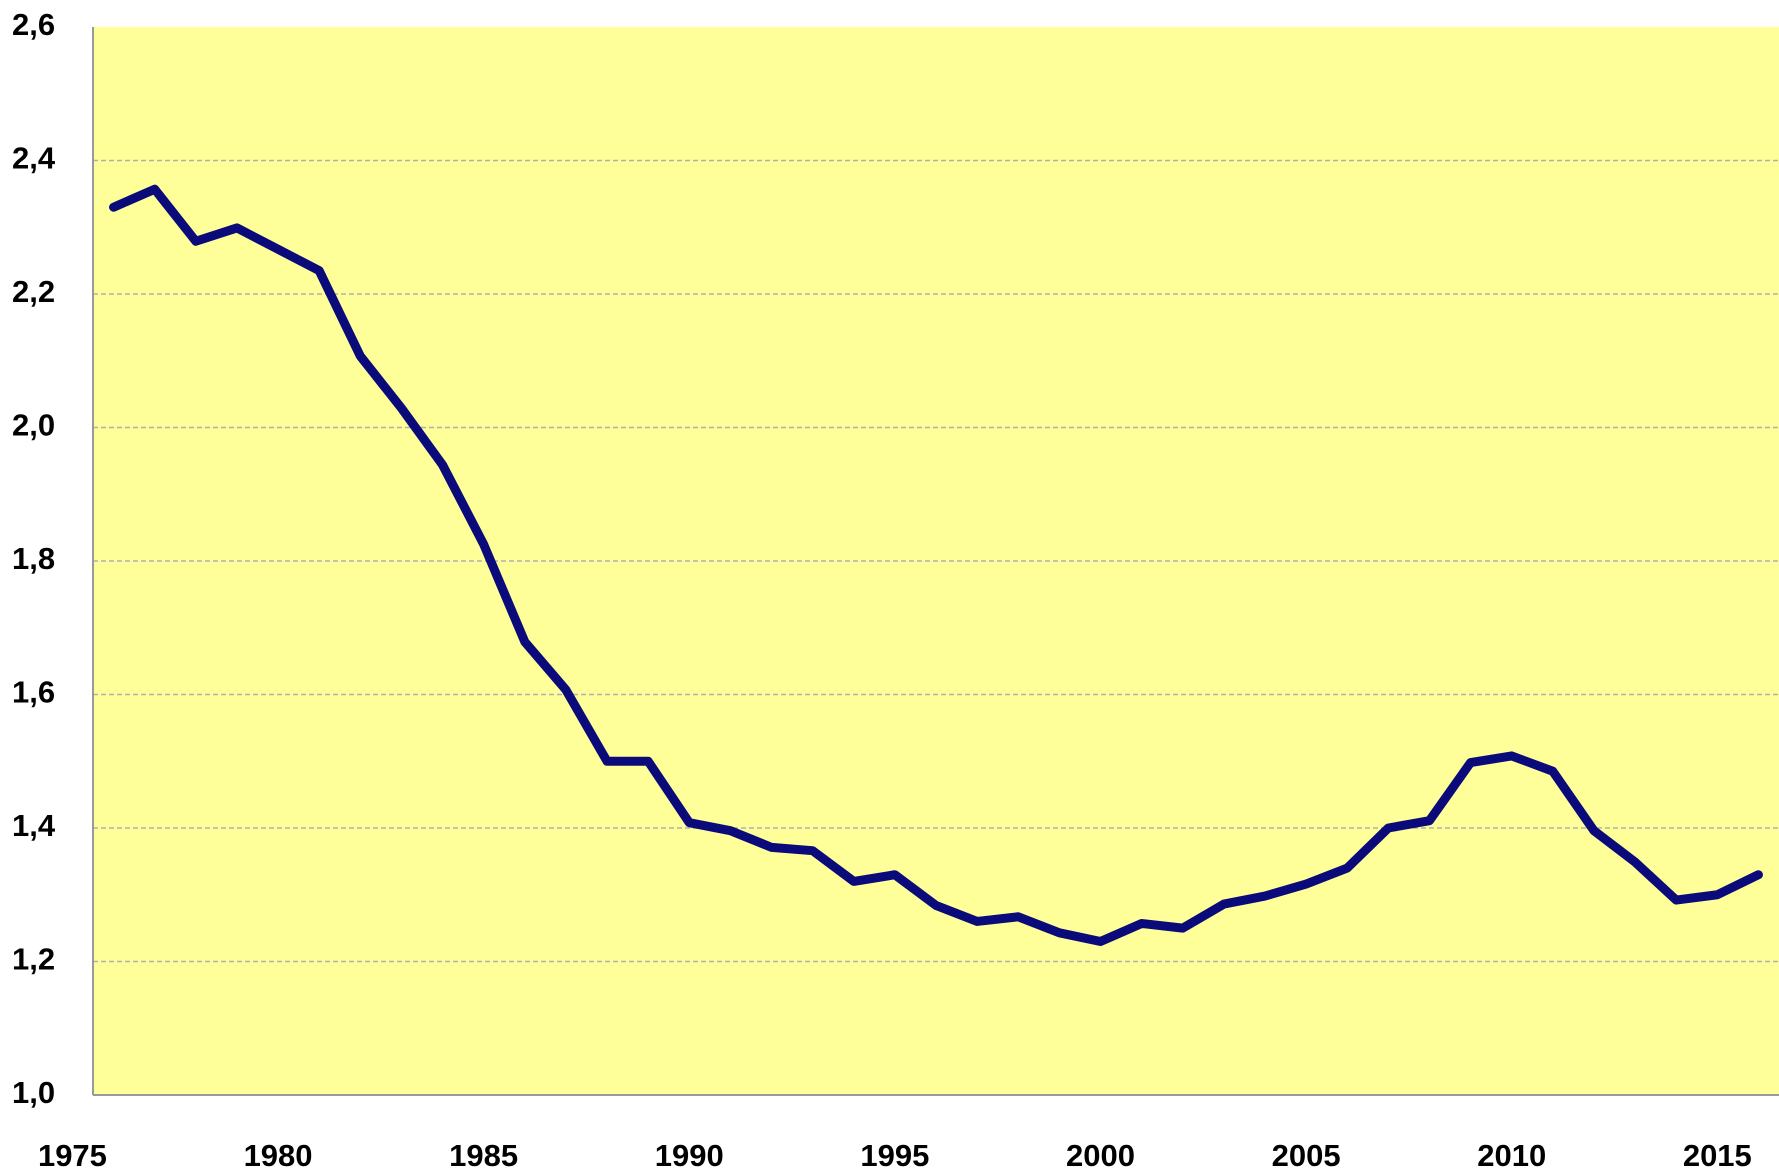 The height and width of the screenshot is (1176, 1779). What do you see at coordinates (72, 1155) in the screenshot?
I see `x-tick-label: 1975` at bounding box center [72, 1155].